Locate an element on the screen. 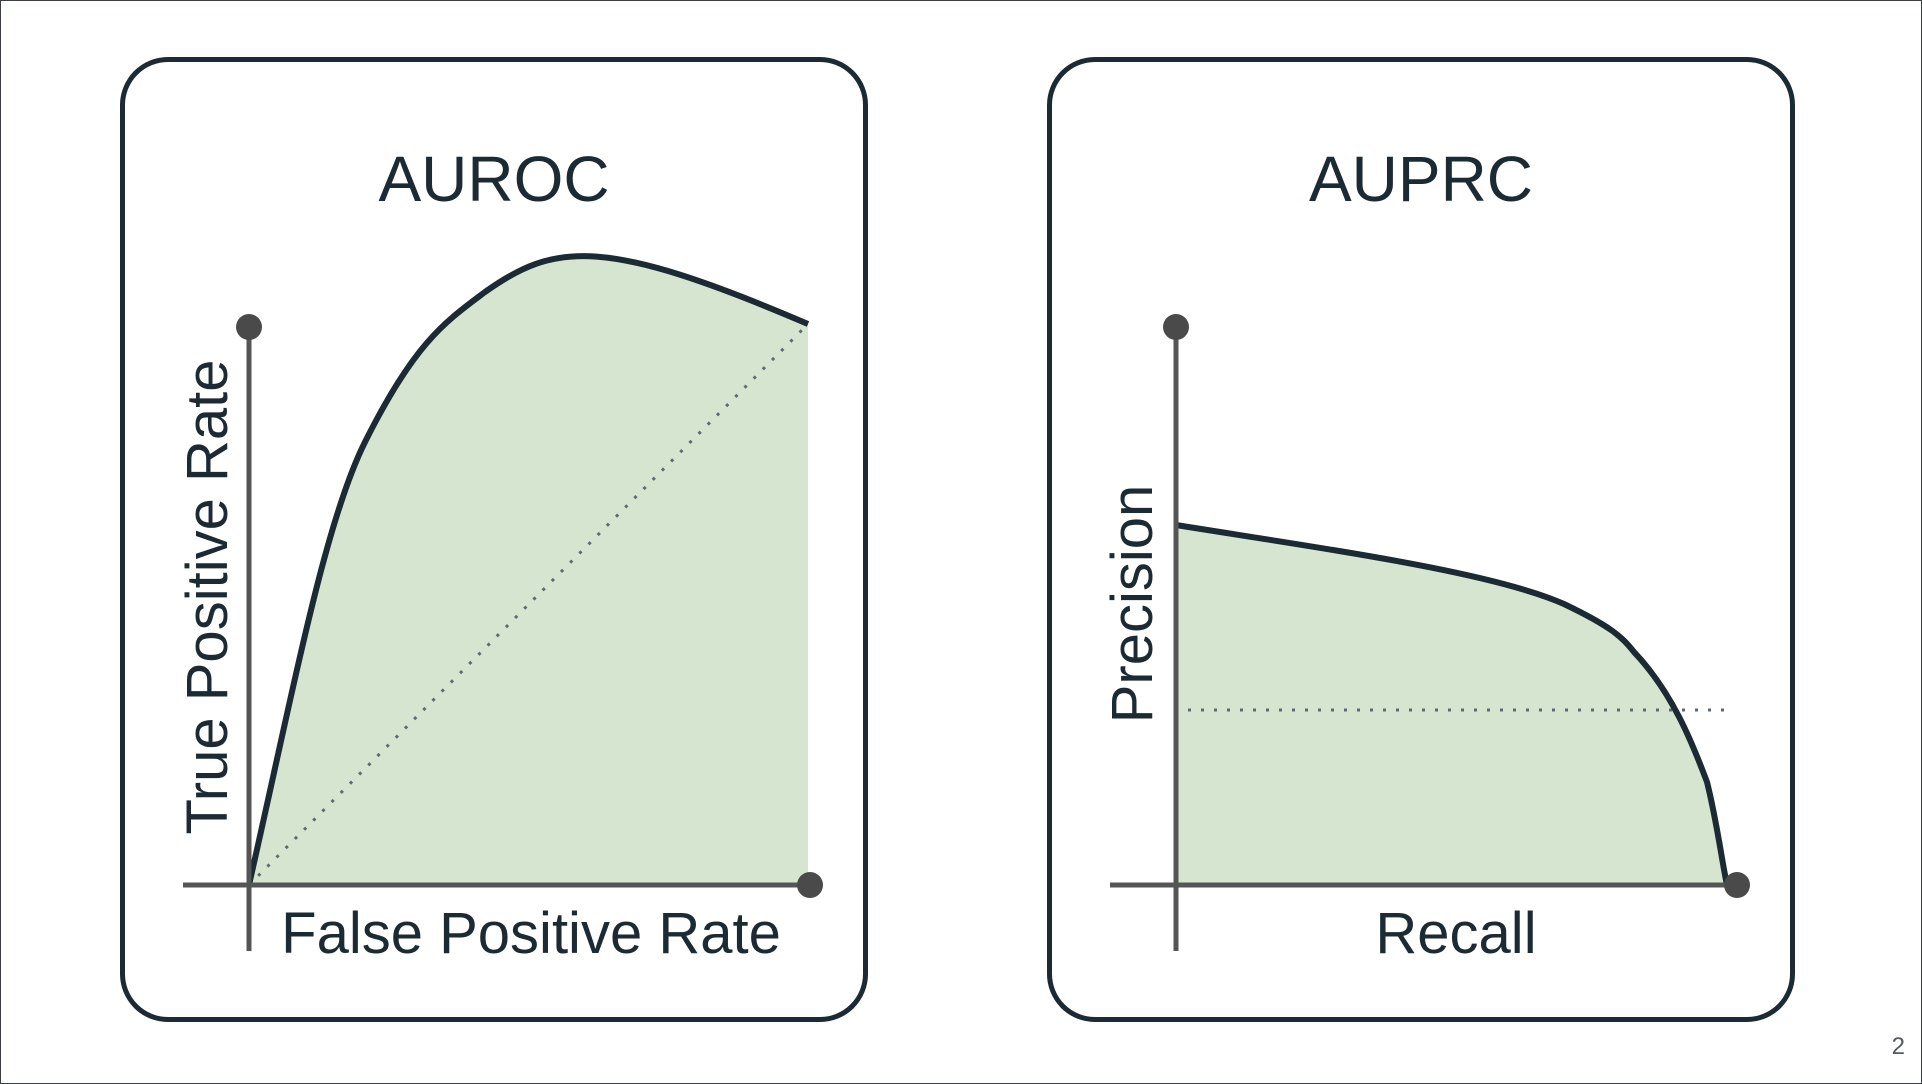 Image resolution: width=1922 pixels, height=1084 pixels. auroc-x-label: False Positive Rate is located at coordinates (531, 933).